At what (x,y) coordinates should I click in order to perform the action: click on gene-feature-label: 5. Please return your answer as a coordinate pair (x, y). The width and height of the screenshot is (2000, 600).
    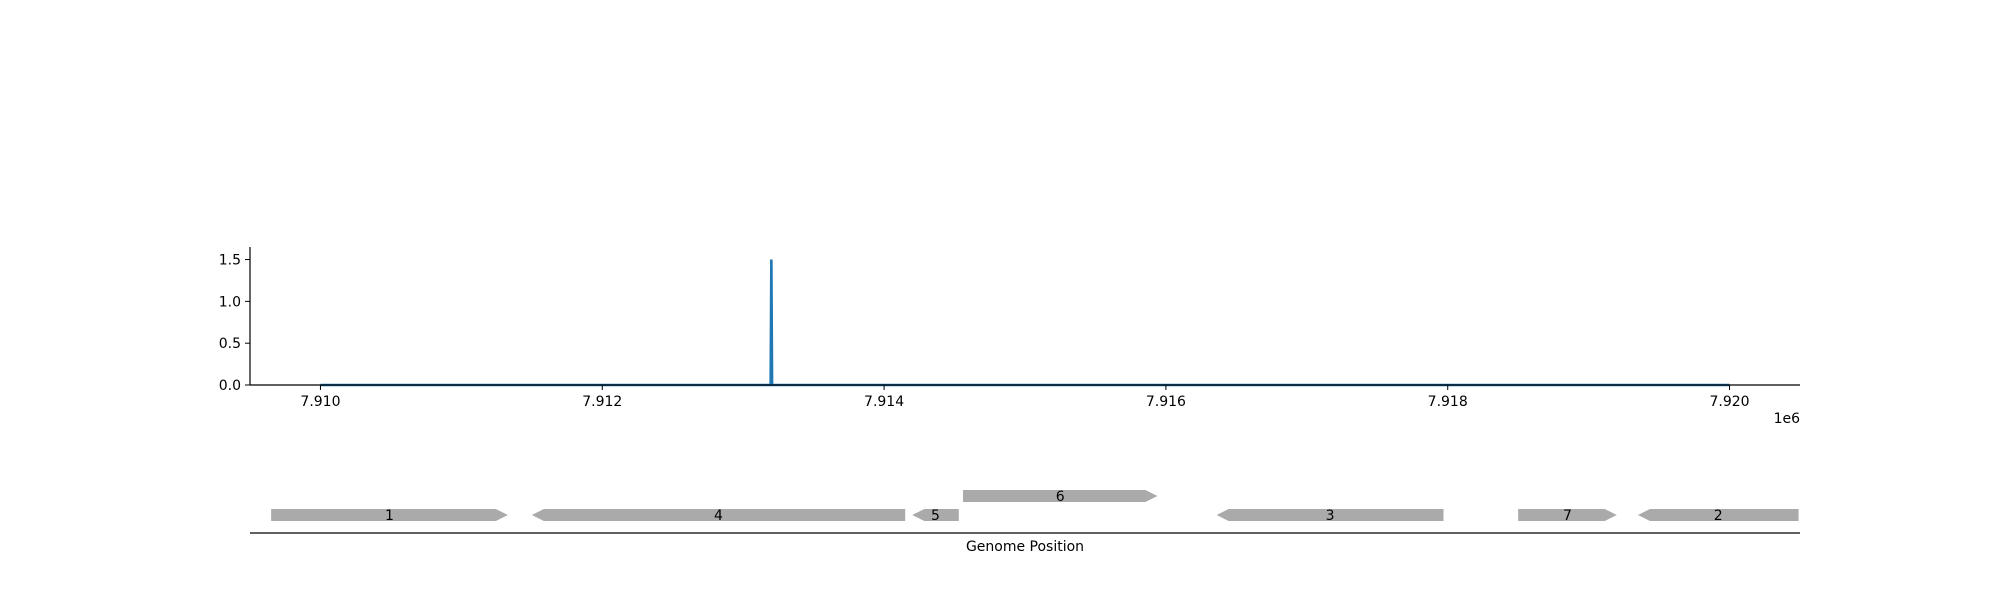
    Looking at the image, I should click on (935, 516).